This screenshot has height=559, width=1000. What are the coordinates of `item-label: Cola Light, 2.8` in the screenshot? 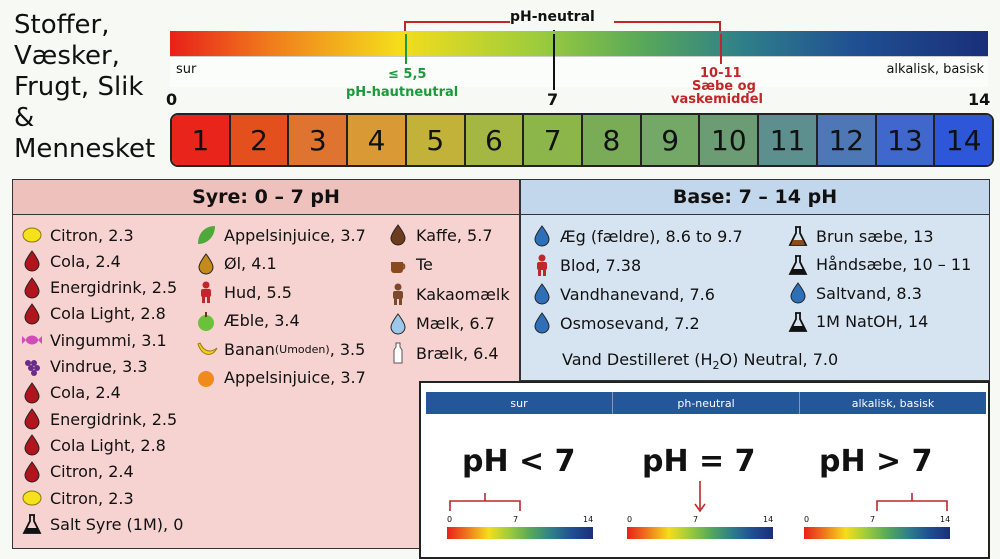 It's located at (108, 314).